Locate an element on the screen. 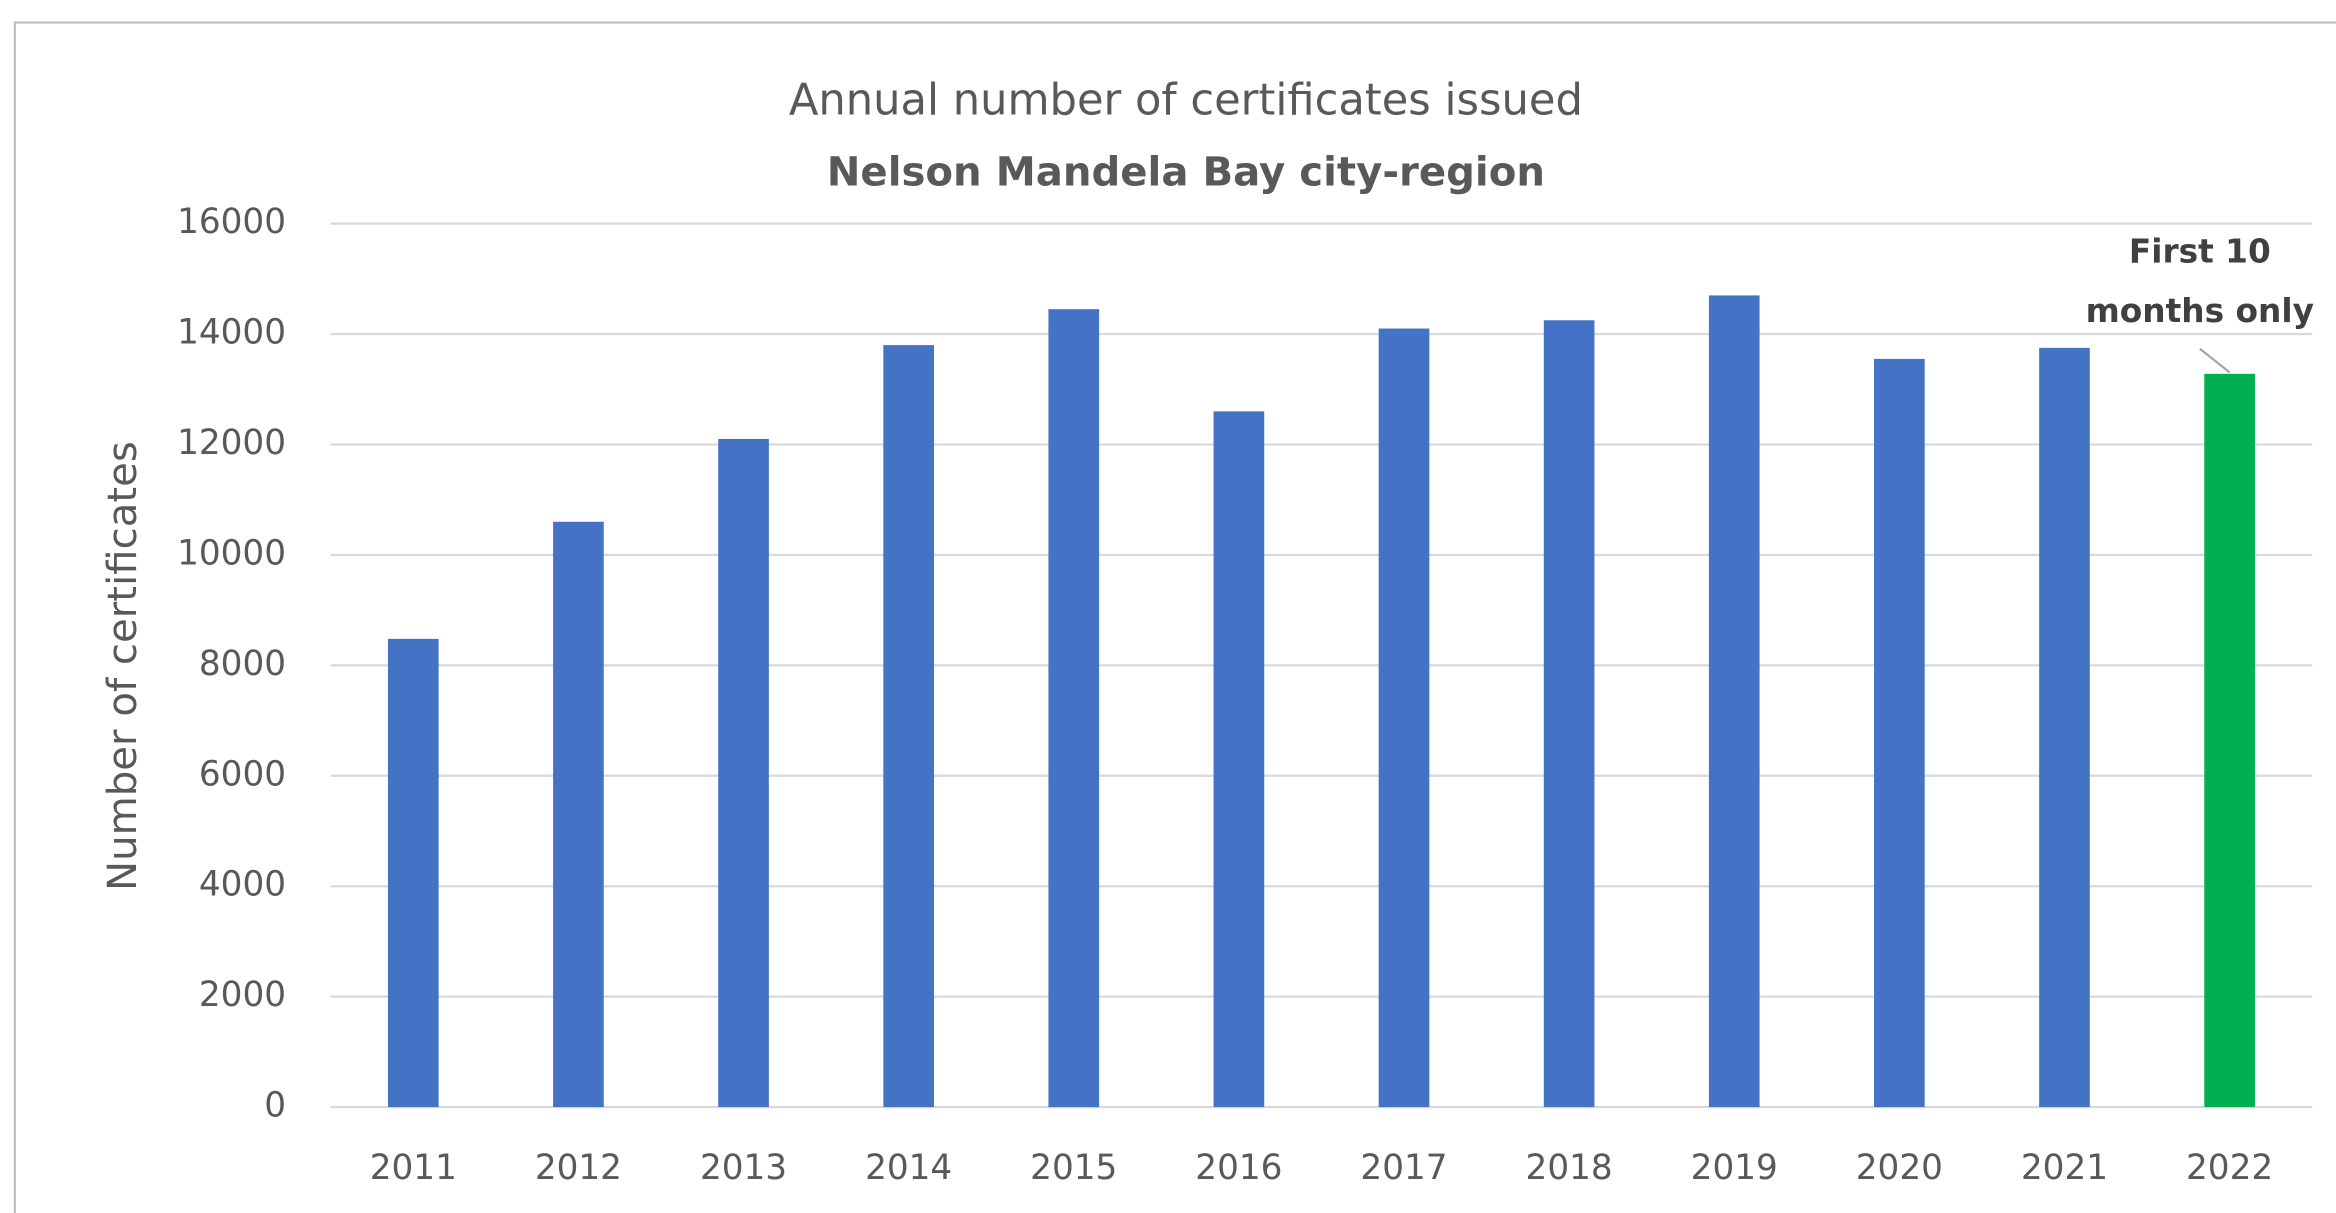 This screenshot has height=1213, width=2336. x-tick-label: 2021 is located at coordinates (2064, 1168).